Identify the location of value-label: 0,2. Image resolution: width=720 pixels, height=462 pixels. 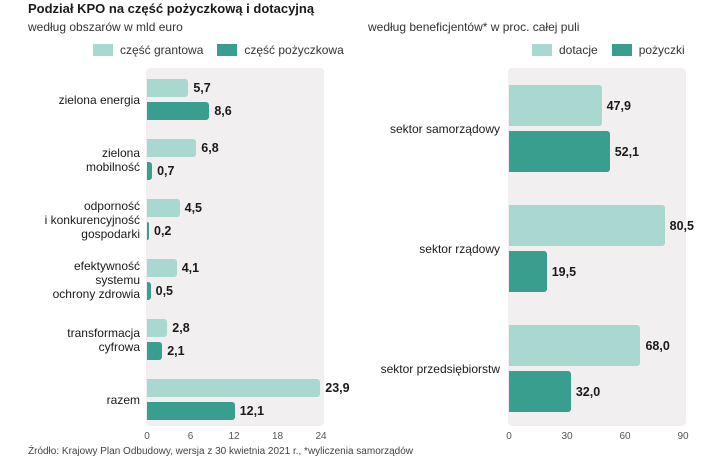
(163, 231).